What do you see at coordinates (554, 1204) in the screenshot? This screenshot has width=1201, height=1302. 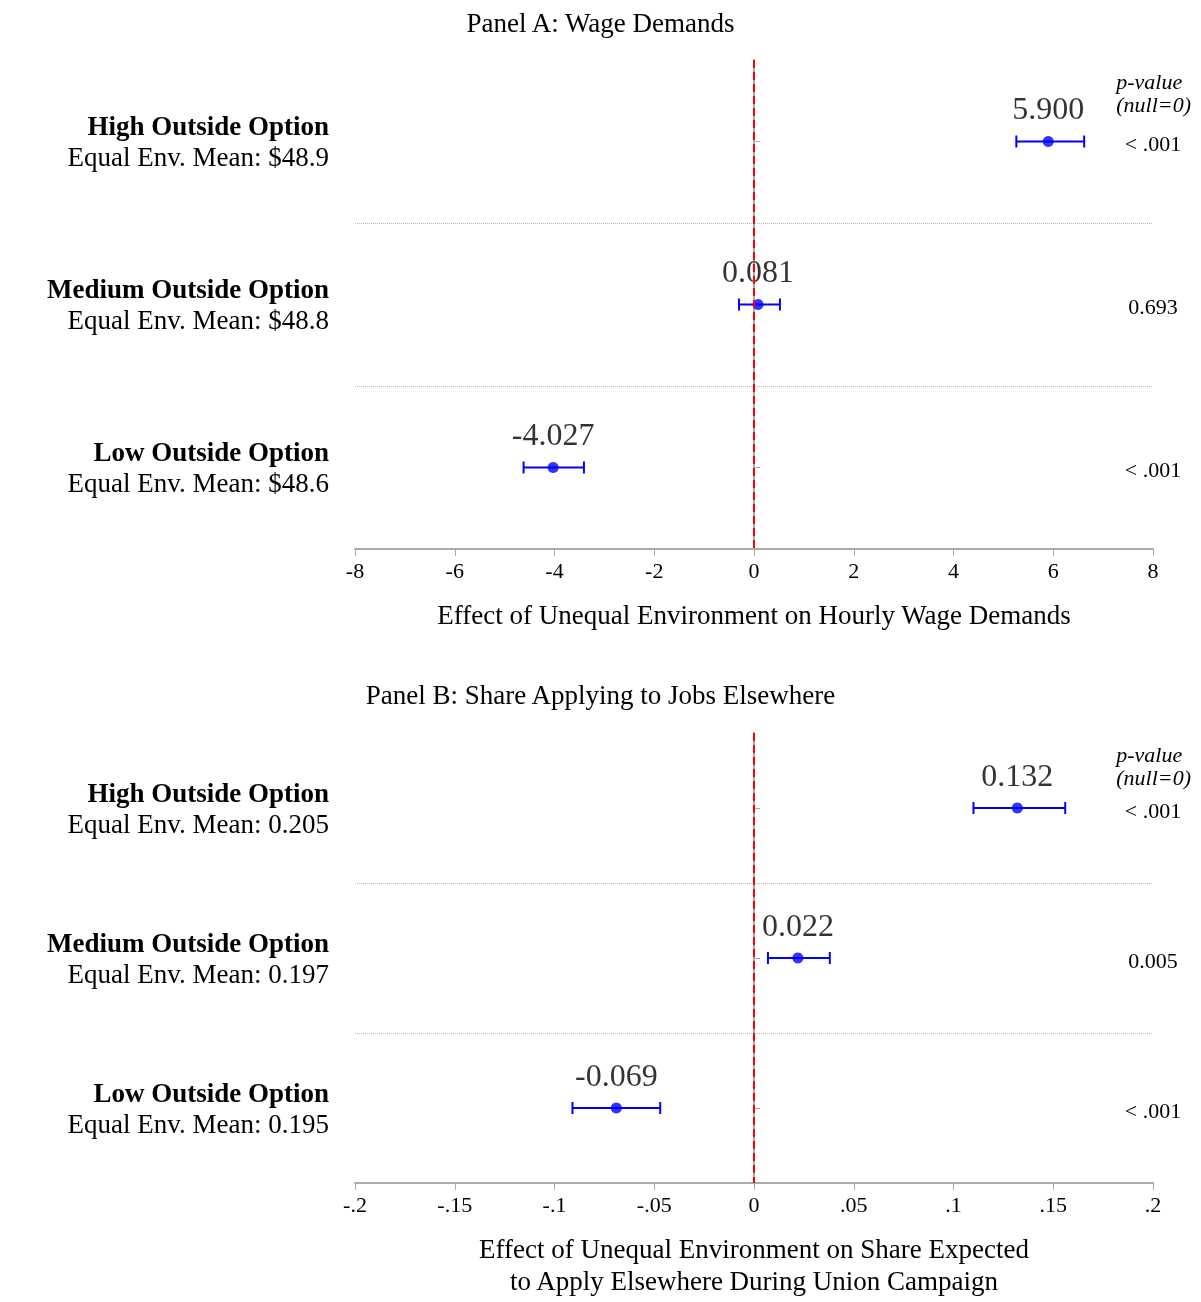 I see `x-tick-label: -.1` at bounding box center [554, 1204].